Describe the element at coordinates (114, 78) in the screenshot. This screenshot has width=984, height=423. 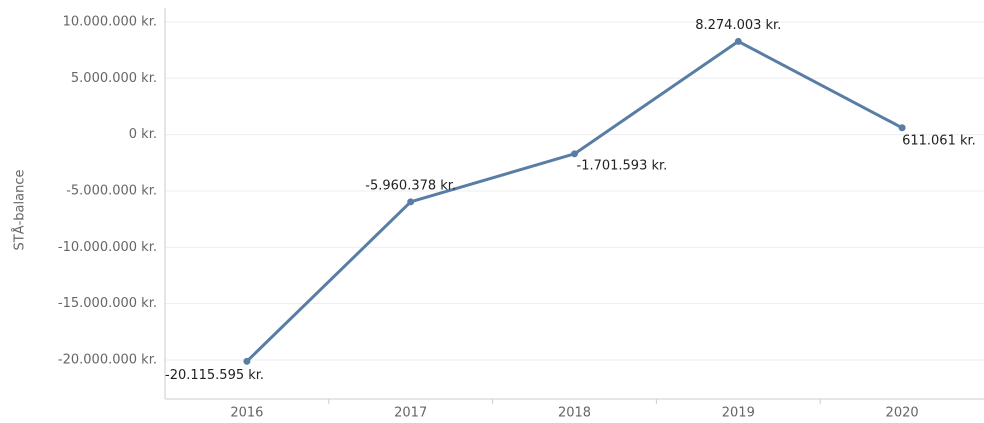
I see `y-tick-label: 5.000.000 kr.` at that location.